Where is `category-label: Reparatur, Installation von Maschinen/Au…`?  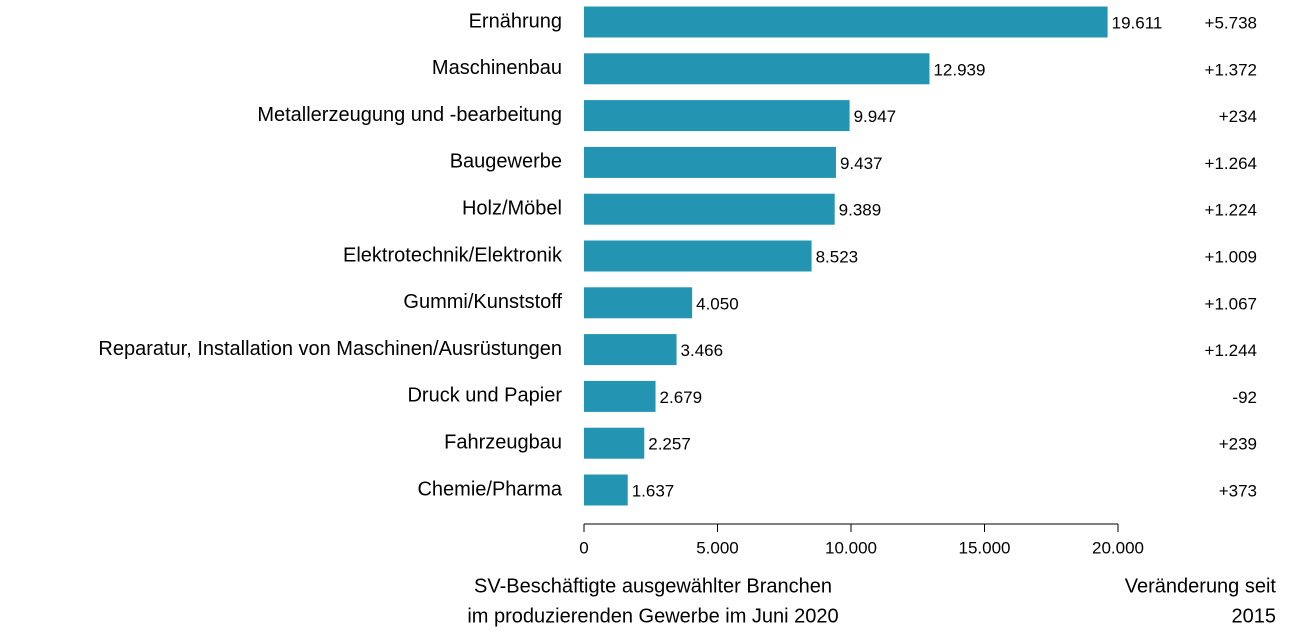
category-label: Reparatur, Installation von Maschinen/Au… is located at coordinates (330, 349).